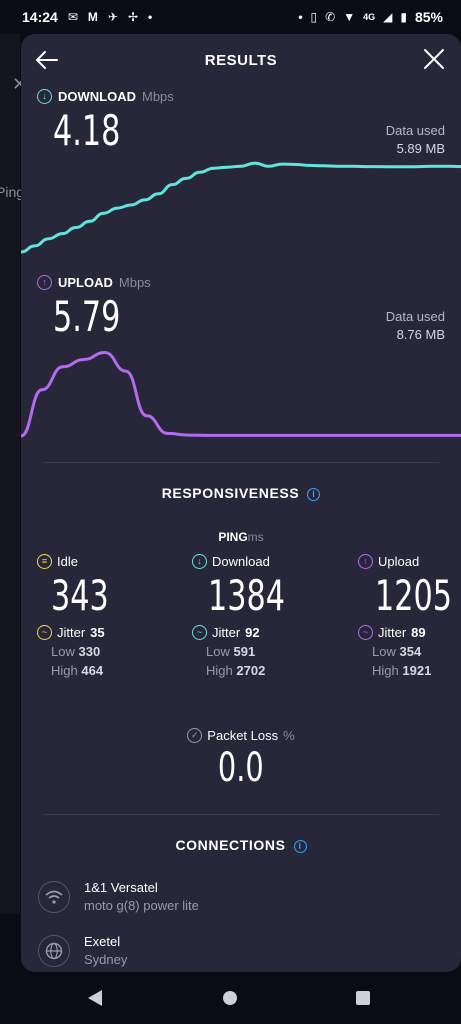 The width and height of the screenshot is (461, 1024). Describe the element at coordinates (72, 17) in the screenshot. I see `message-icon: ✉` at that location.